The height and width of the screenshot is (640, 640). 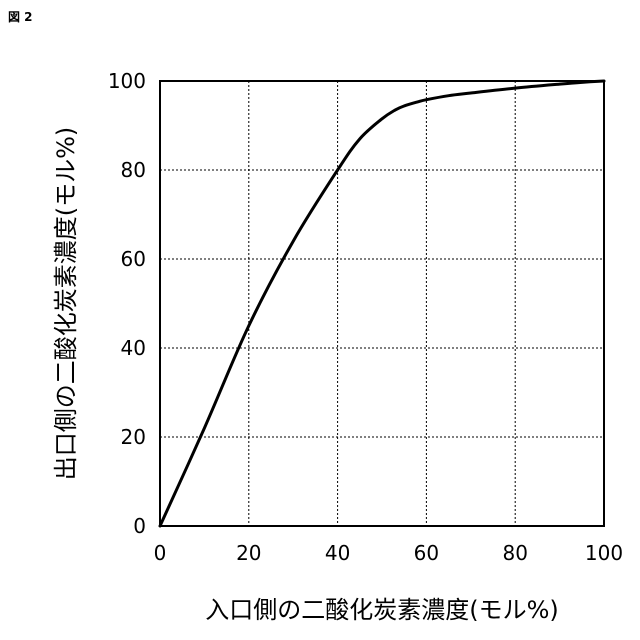 I want to click on y-tick-label: 60, so click(x=133, y=259).